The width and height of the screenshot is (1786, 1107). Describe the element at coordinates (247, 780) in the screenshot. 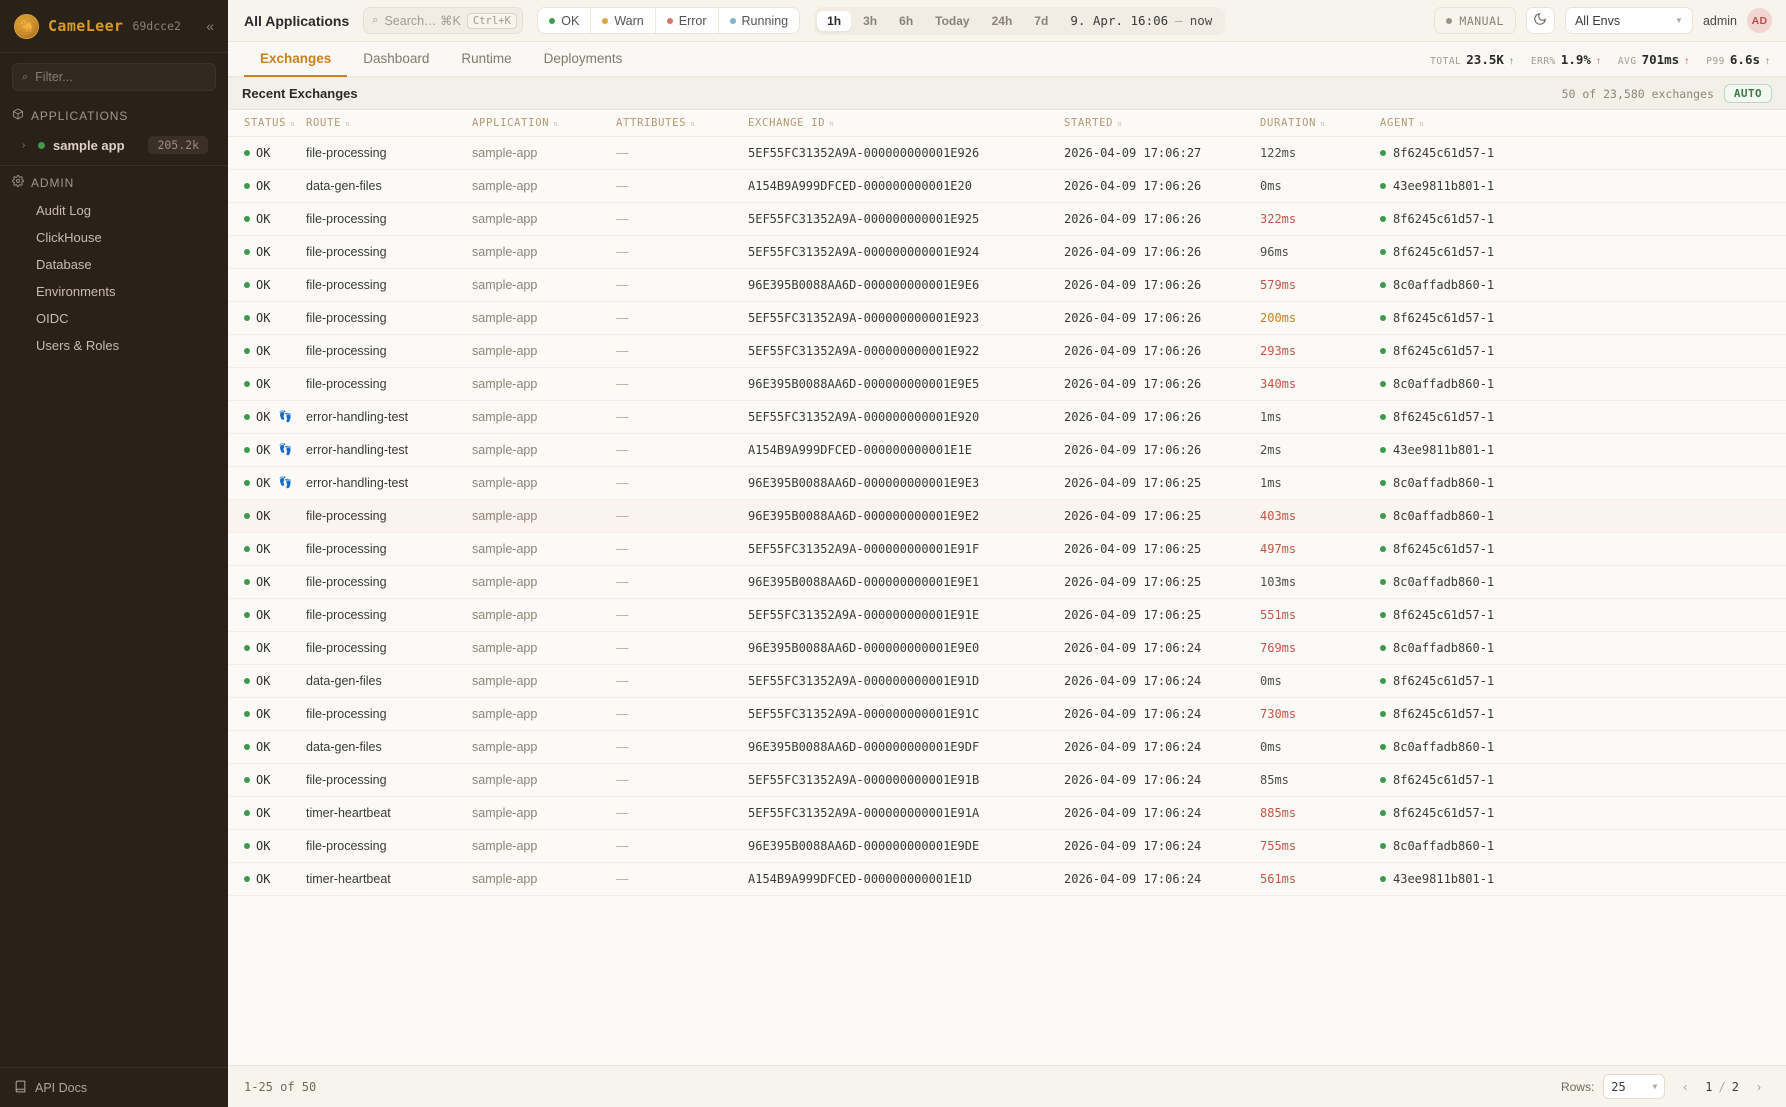

I see `status-dot-ok` at that location.